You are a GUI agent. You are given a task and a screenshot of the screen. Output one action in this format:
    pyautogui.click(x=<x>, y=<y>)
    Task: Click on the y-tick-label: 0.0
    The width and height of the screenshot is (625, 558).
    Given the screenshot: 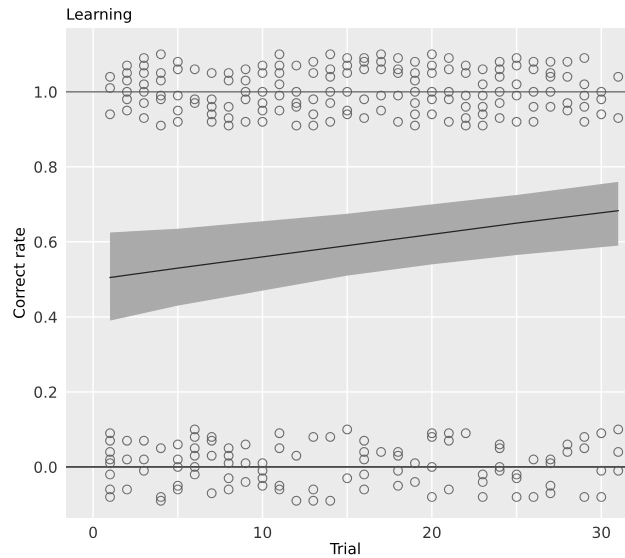 What is the action you would take?
    pyautogui.click(x=45, y=467)
    